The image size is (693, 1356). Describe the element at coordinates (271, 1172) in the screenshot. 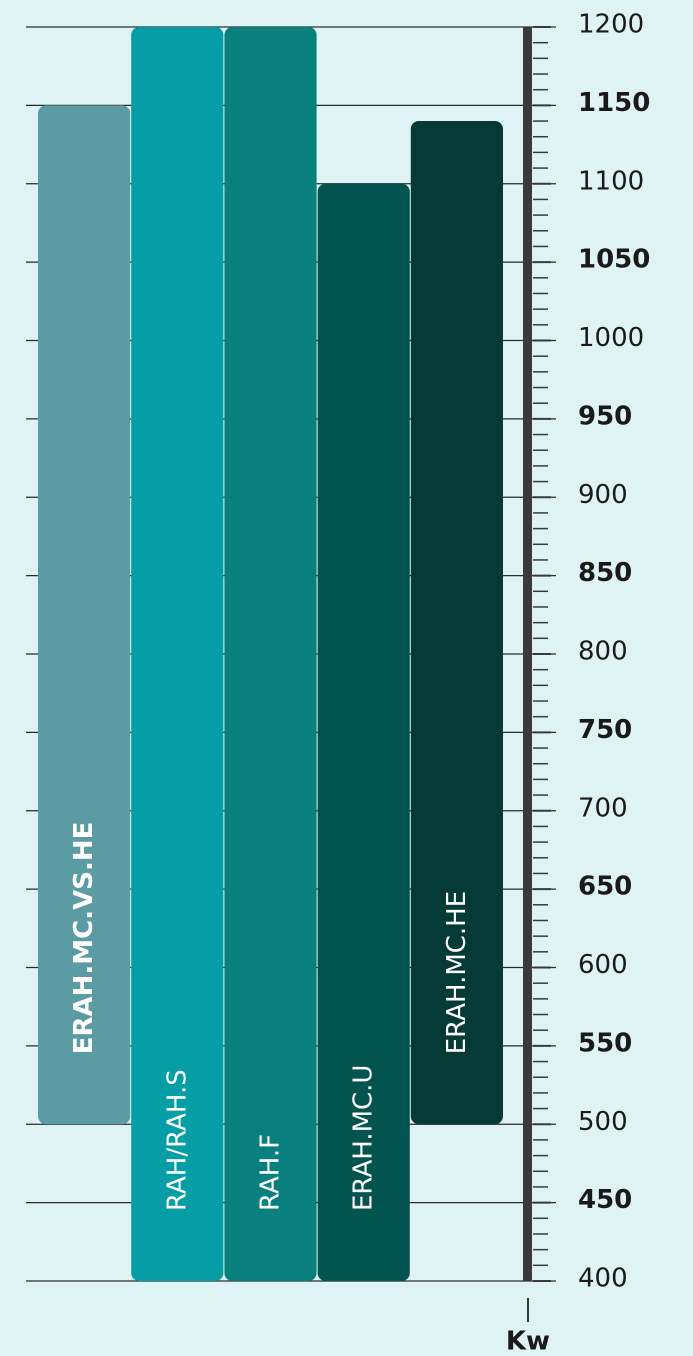

I see `bar-label: RAH.F` at that location.